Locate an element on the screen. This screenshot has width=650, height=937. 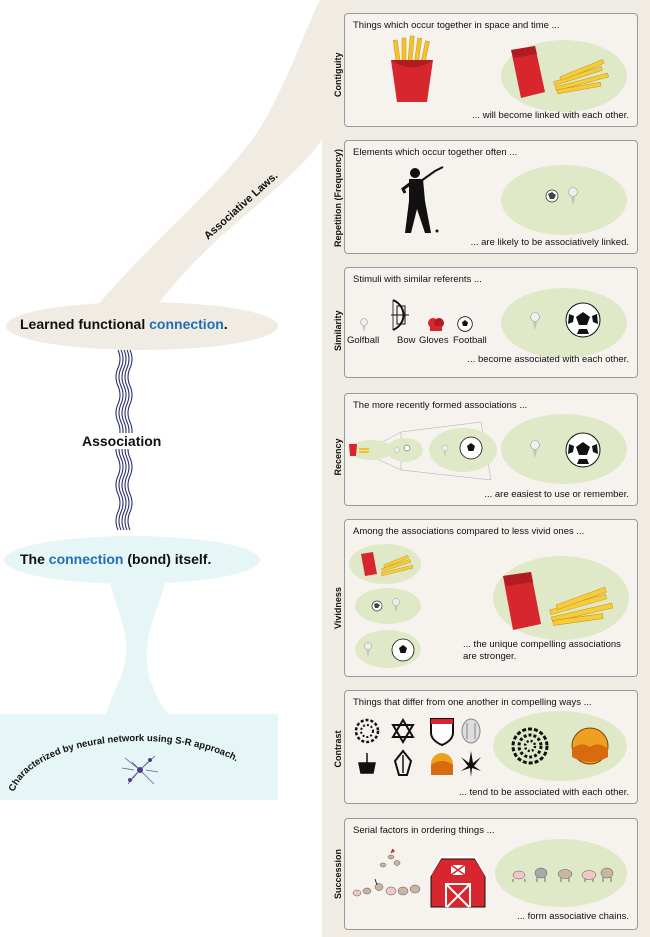
sunset-icon is located at coordinates (590, 746).